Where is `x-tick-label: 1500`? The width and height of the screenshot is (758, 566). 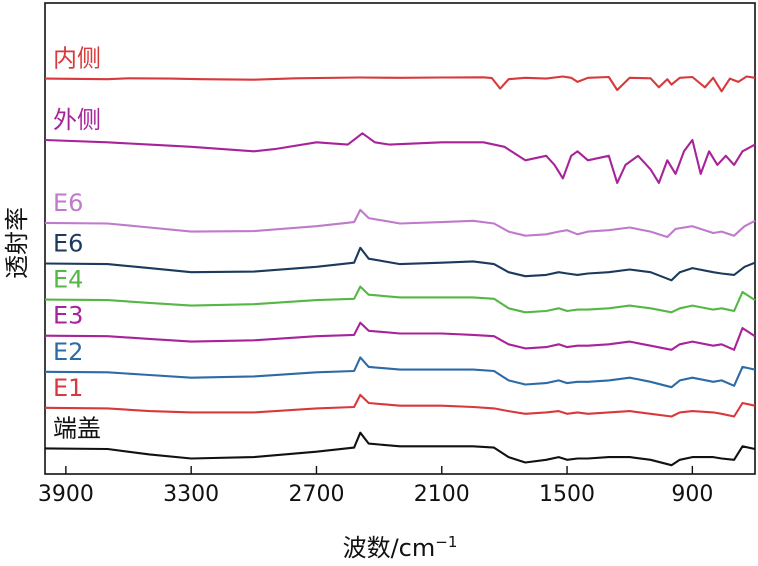 x-tick-label: 1500 is located at coordinates (567, 494).